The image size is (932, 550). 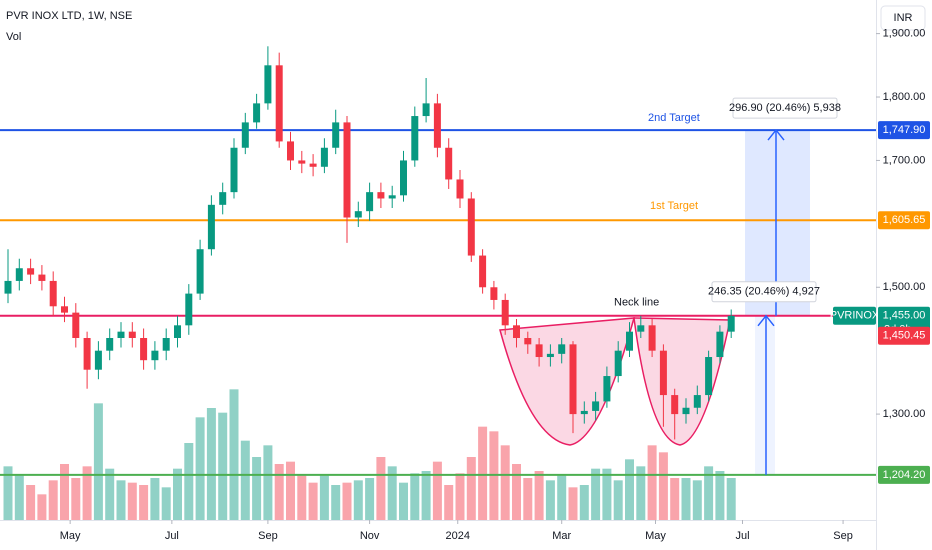 I want to click on price-tag-label: 1,605.65, so click(x=904, y=220).